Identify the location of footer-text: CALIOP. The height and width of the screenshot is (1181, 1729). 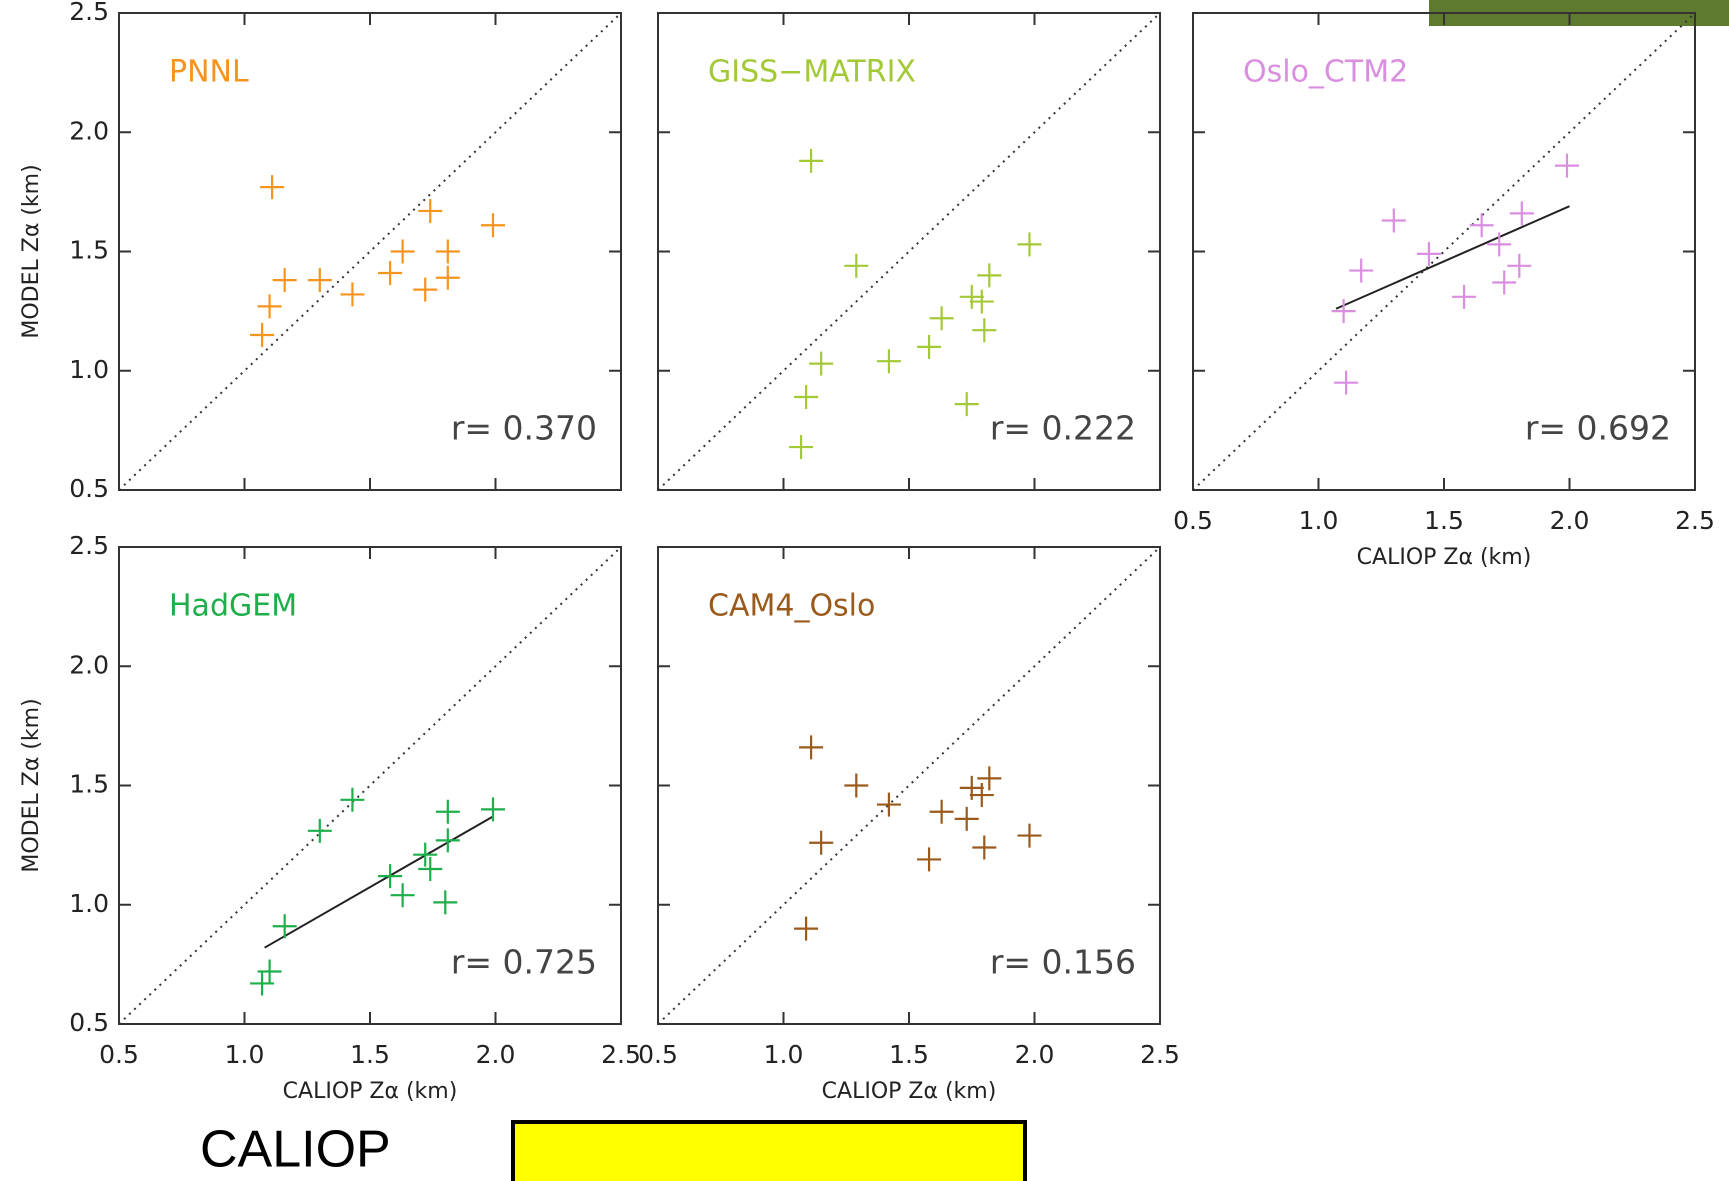
(295, 1150).